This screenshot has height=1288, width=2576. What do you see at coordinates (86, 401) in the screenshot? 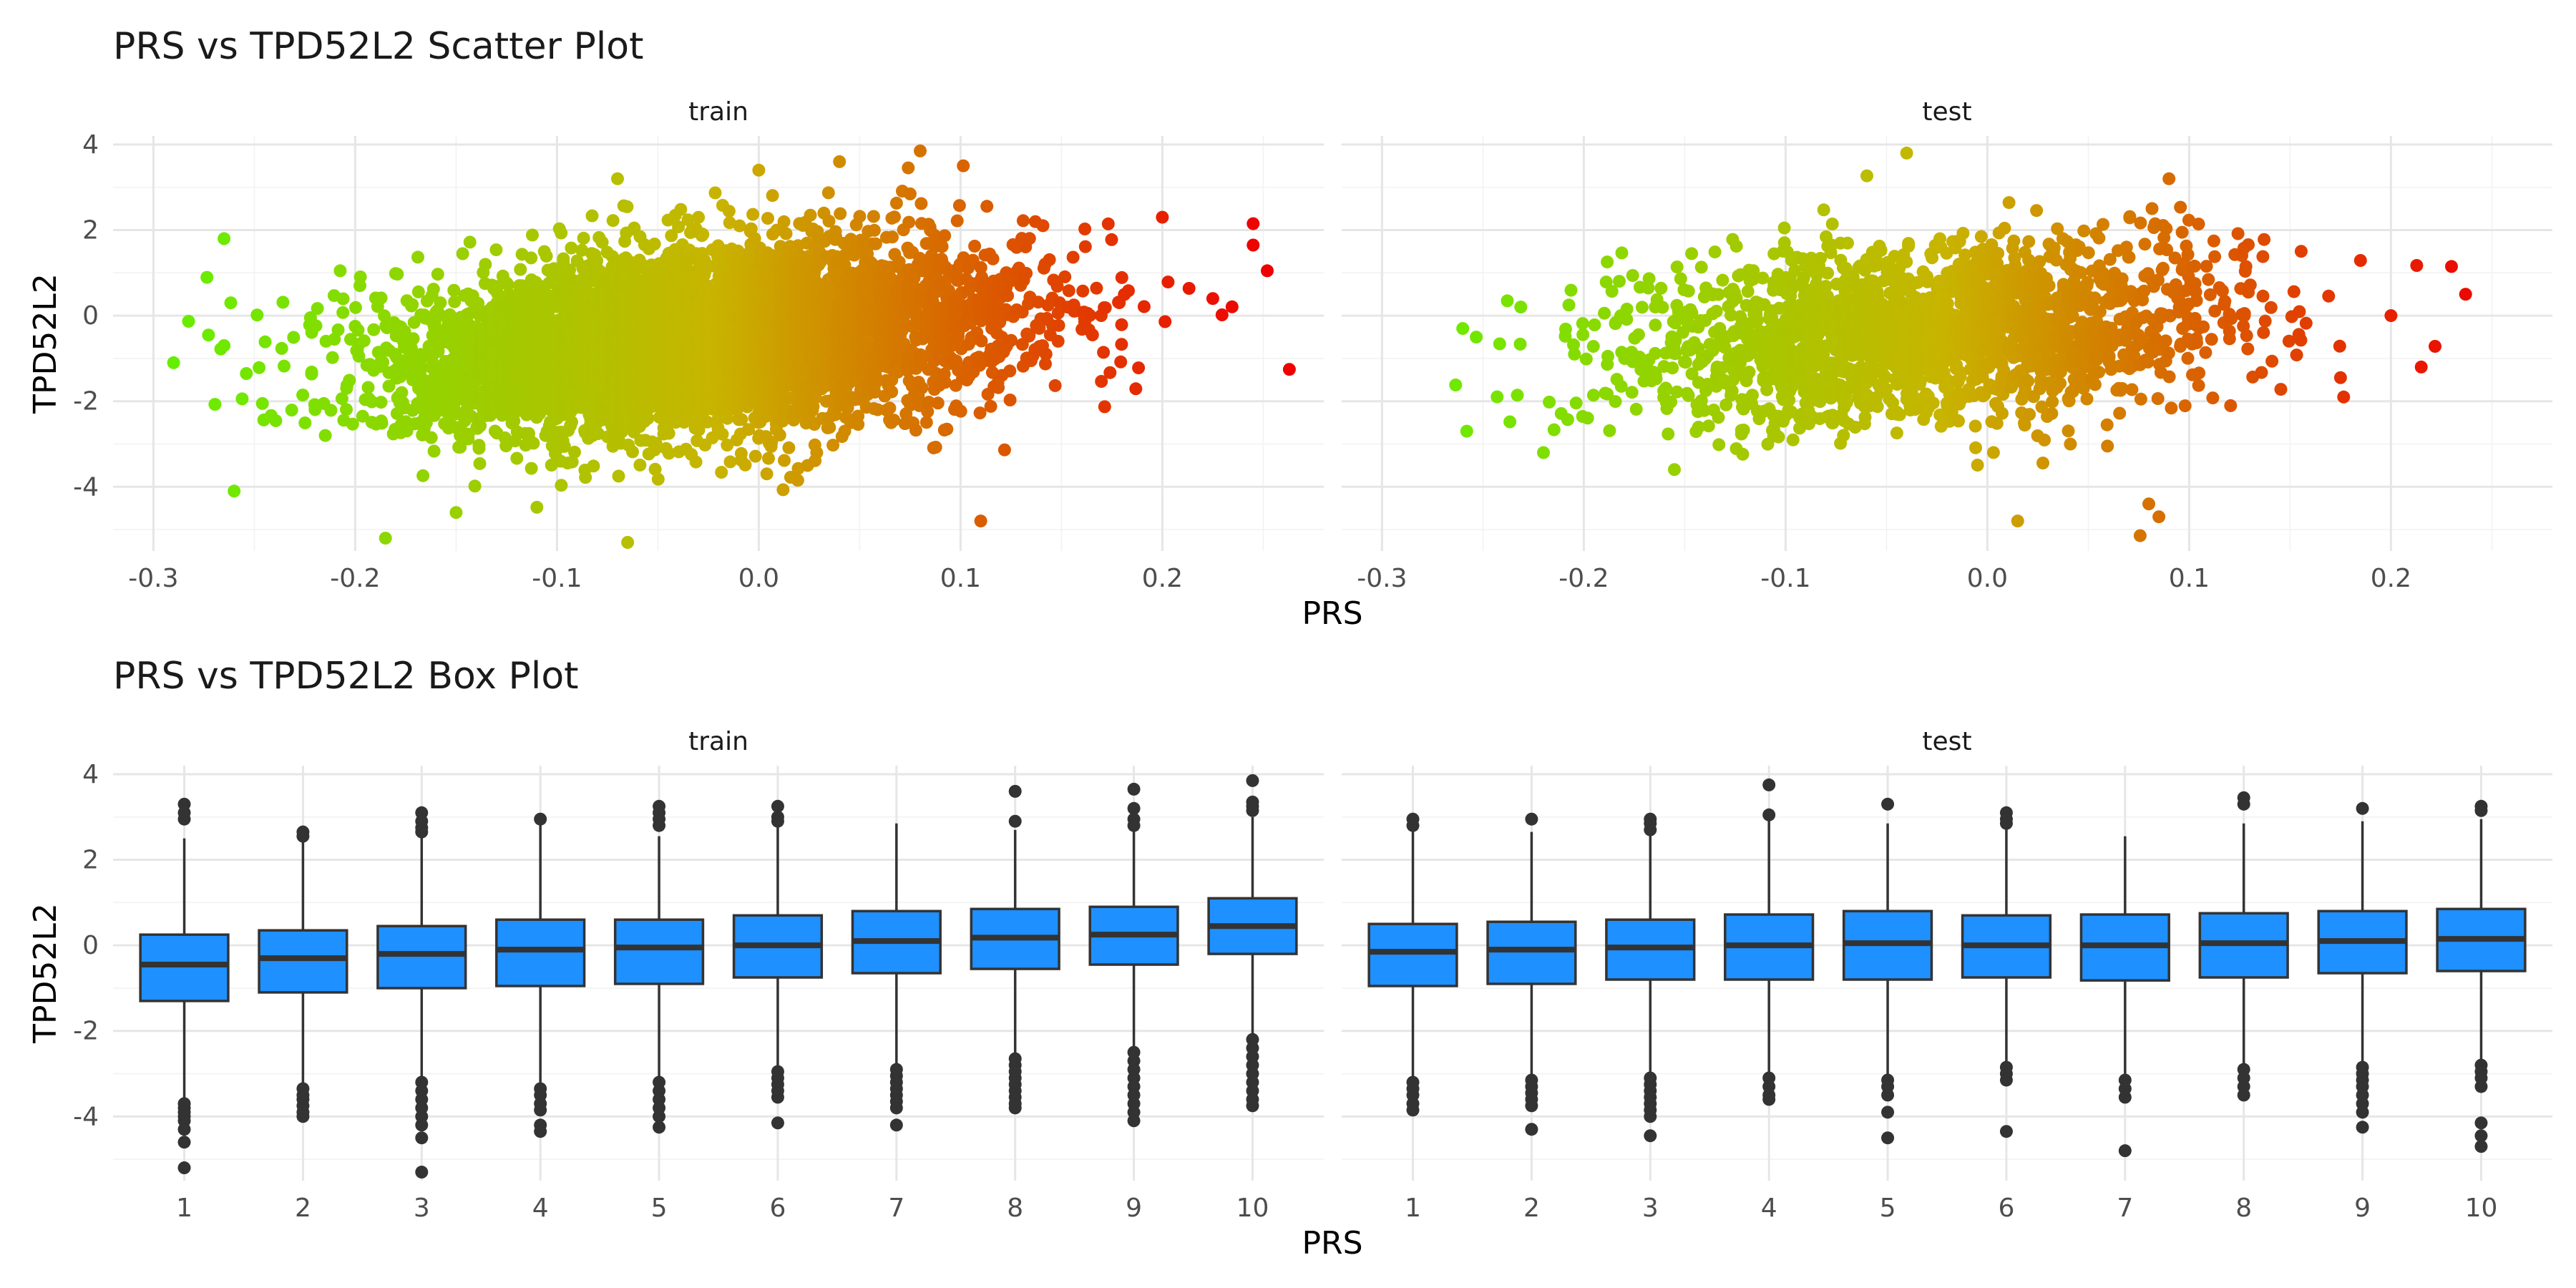
I see `y-tick-label: -2` at bounding box center [86, 401].